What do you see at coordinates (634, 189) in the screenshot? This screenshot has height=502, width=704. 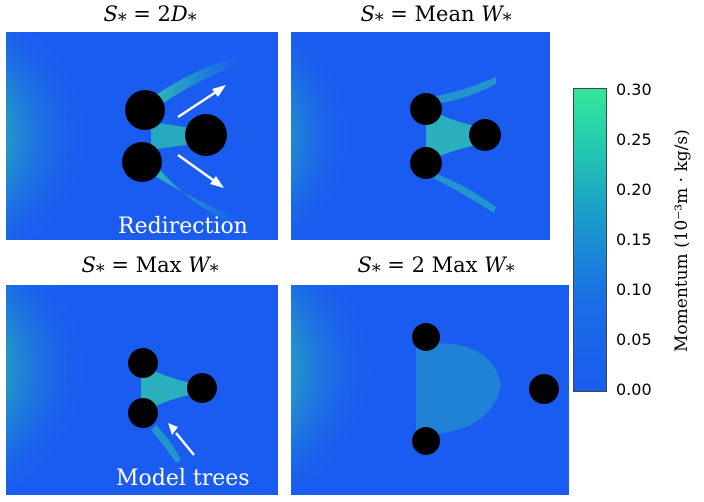 I see `colorbar-tick-label: 0.20` at bounding box center [634, 189].